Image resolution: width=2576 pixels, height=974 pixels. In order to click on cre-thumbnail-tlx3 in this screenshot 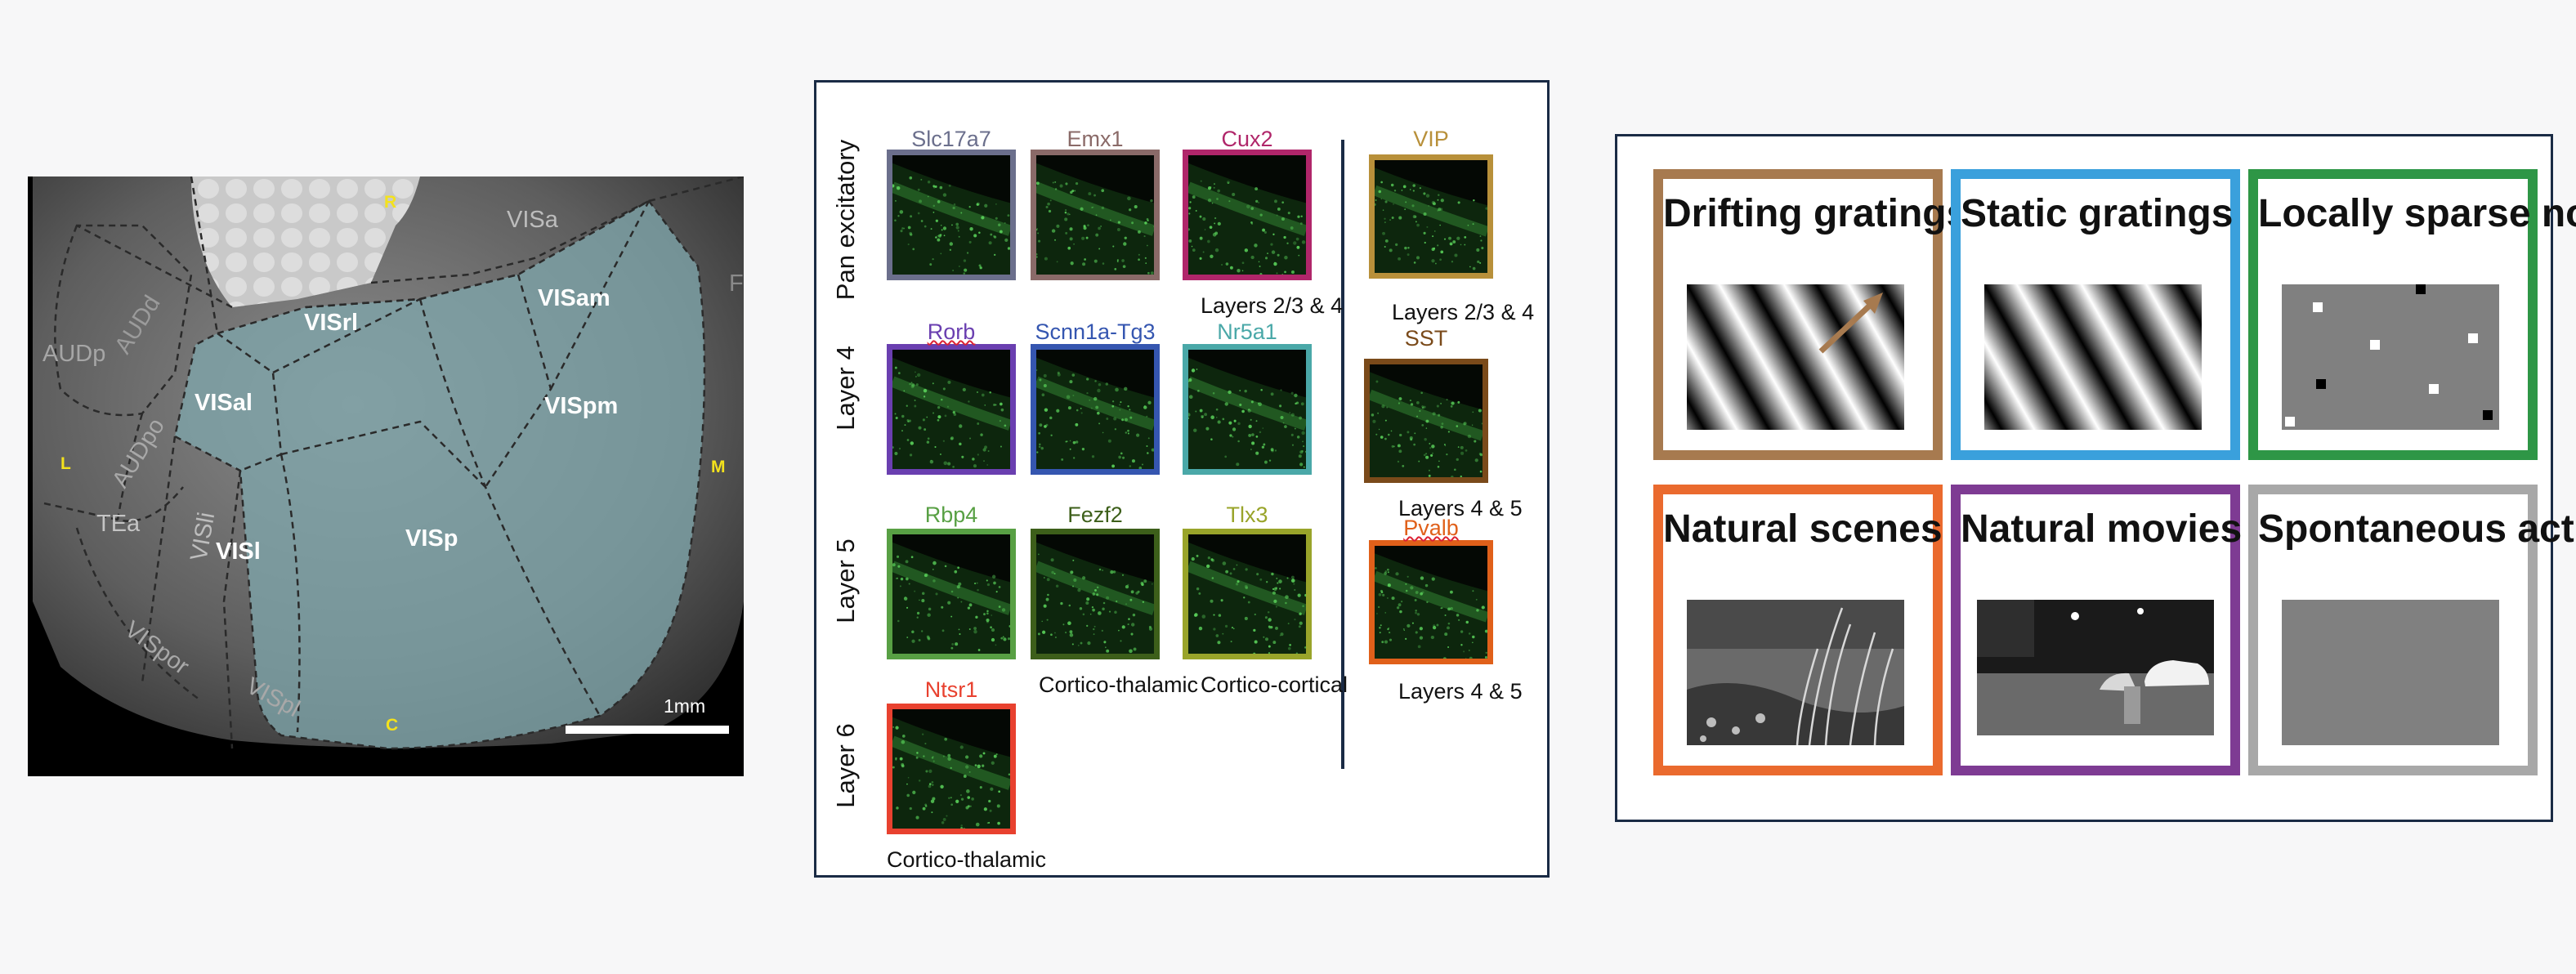, I will do `click(1247, 594)`.